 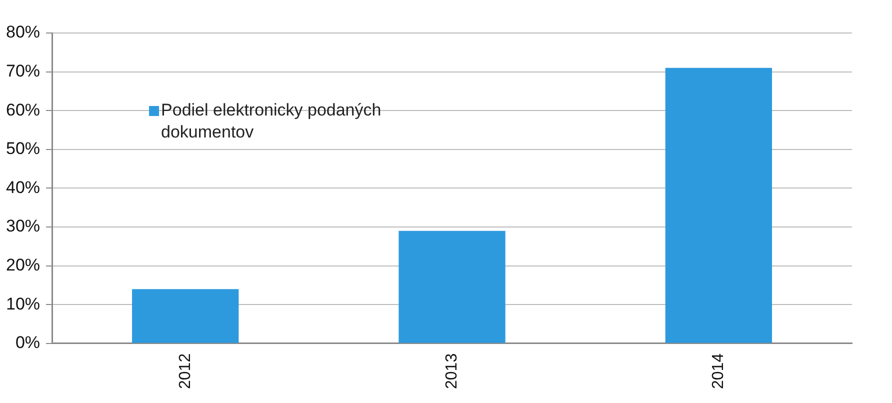 What do you see at coordinates (23, 187) in the screenshot?
I see `y-tick-label: 40%` at bounding box center [23, 187].